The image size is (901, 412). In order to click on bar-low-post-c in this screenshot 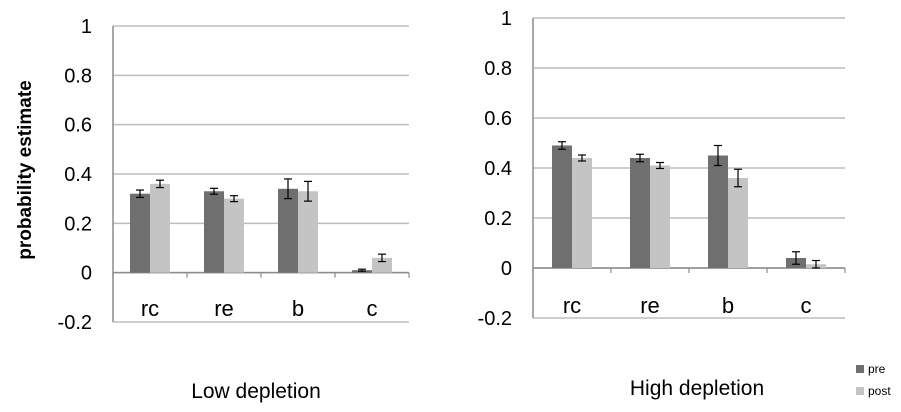, I will do `click(382, 265)`.